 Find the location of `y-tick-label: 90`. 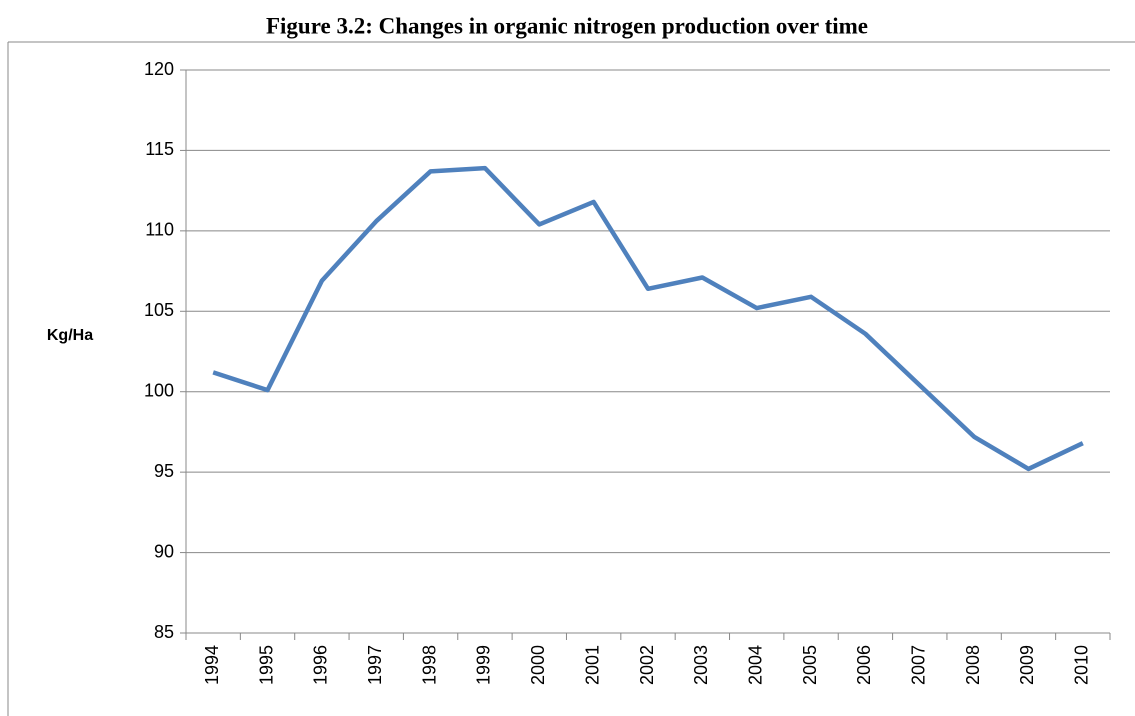

y-tick-label: 90 is located at coordinates (164, 551).